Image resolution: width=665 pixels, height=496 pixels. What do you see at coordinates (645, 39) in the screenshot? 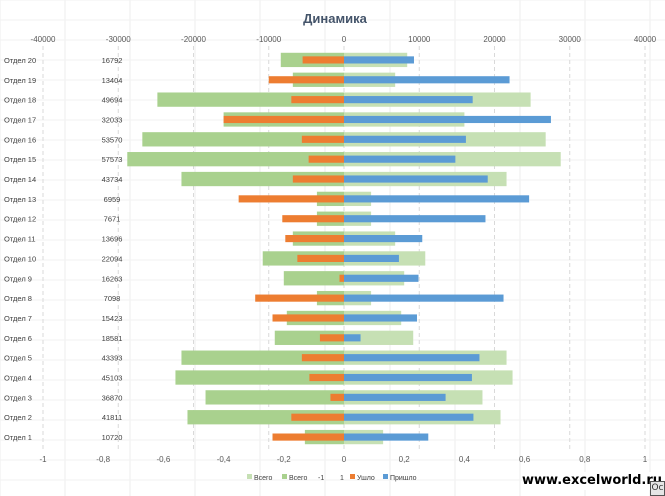
I see `top-axis-tick-label: 40000` at bounding box center [645, 39].